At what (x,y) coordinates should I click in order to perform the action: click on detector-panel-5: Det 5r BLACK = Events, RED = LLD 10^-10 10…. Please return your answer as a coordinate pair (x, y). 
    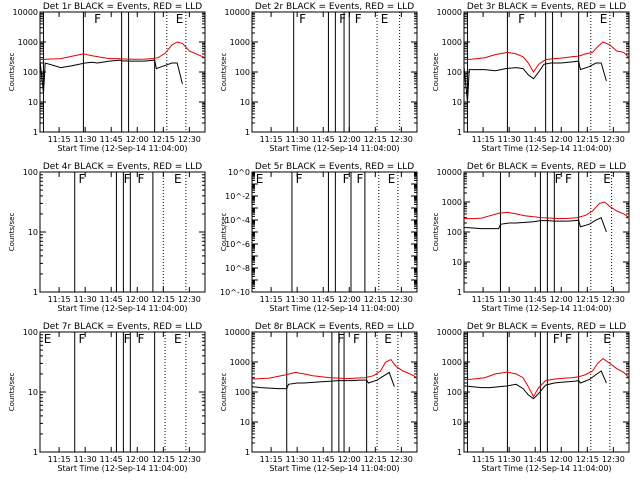
    Looking at the image, I should click on (319, 237).